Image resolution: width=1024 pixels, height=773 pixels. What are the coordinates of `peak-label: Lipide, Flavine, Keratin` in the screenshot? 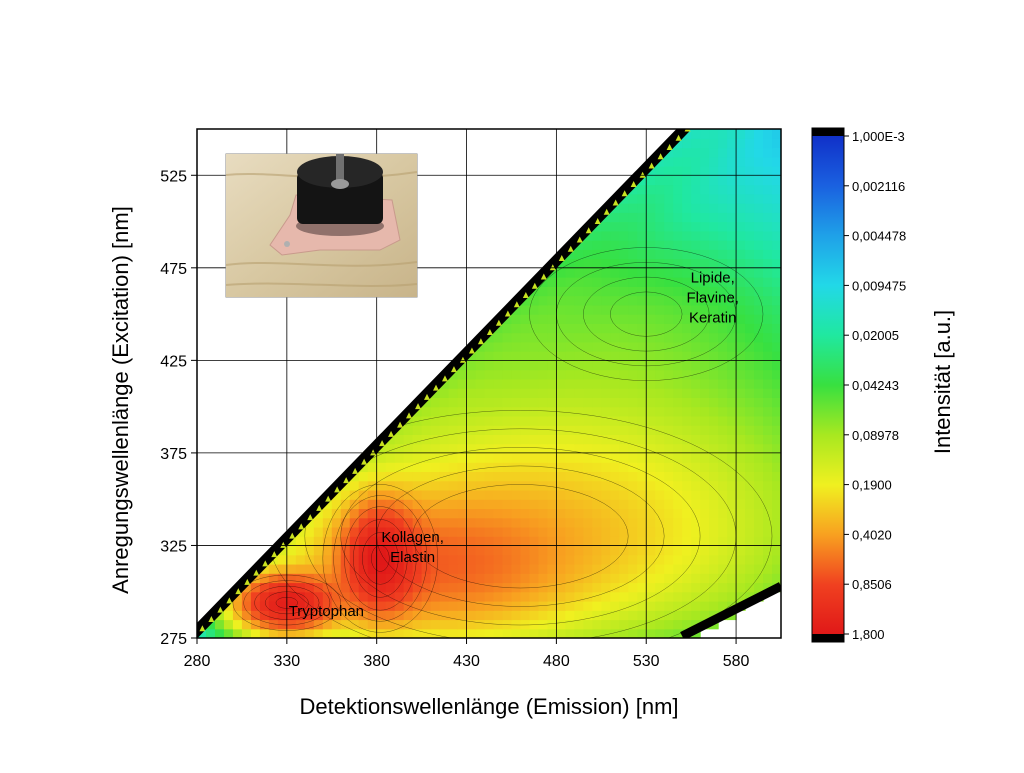 It's located at (712, 298).